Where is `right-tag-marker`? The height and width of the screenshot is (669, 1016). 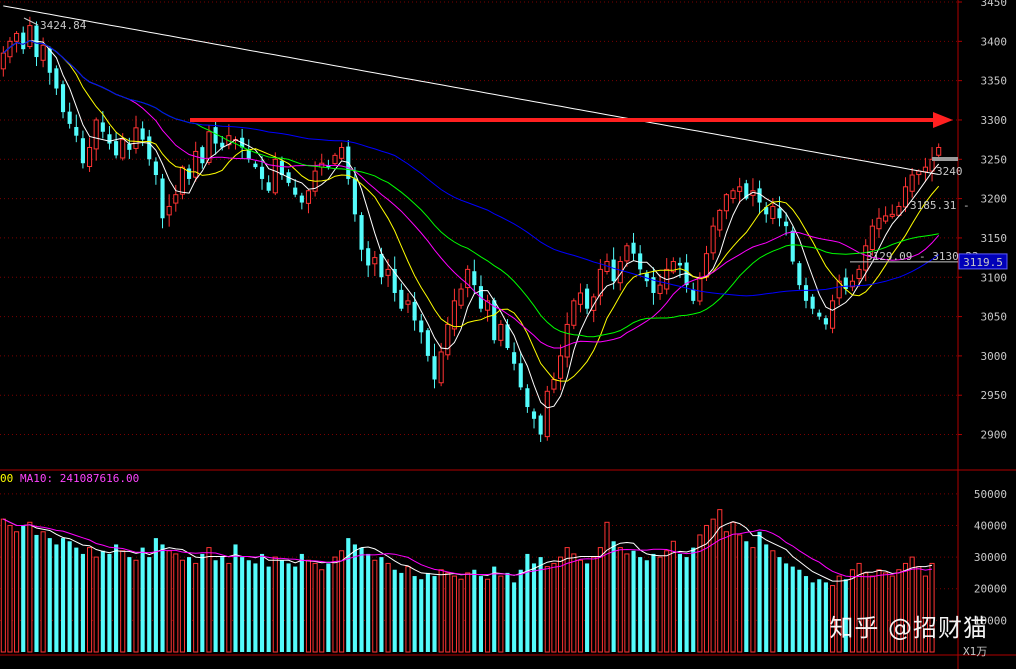
right-tag-marker is located at coordinates (945, 159).